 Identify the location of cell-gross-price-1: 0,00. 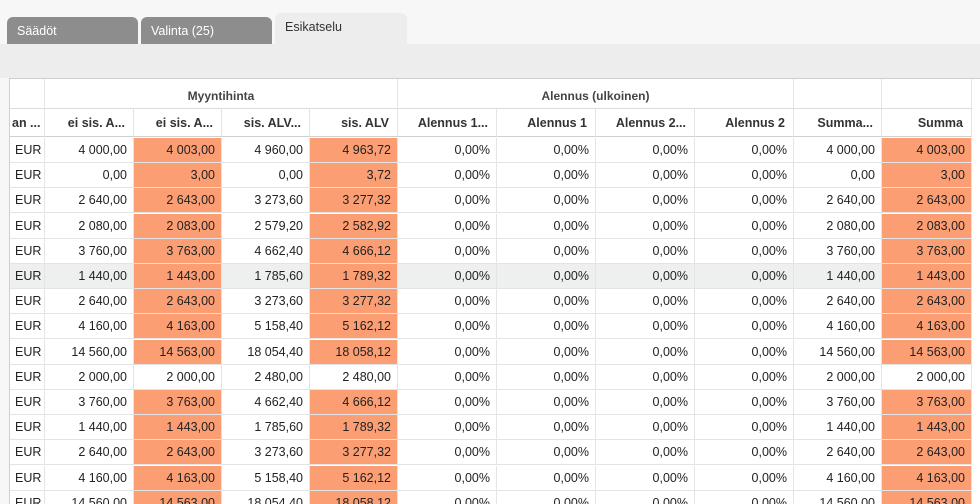
(266, 175).